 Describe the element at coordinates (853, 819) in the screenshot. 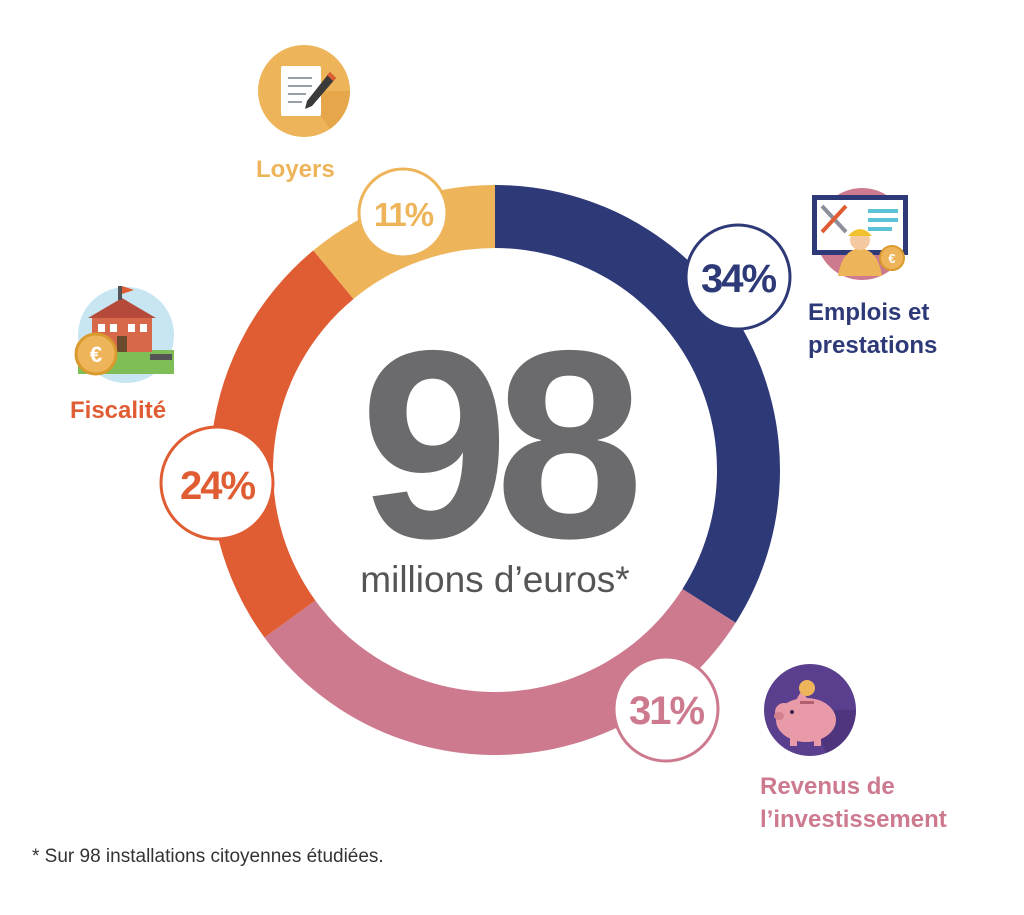

I see `label-line: l’investissement` at that location.